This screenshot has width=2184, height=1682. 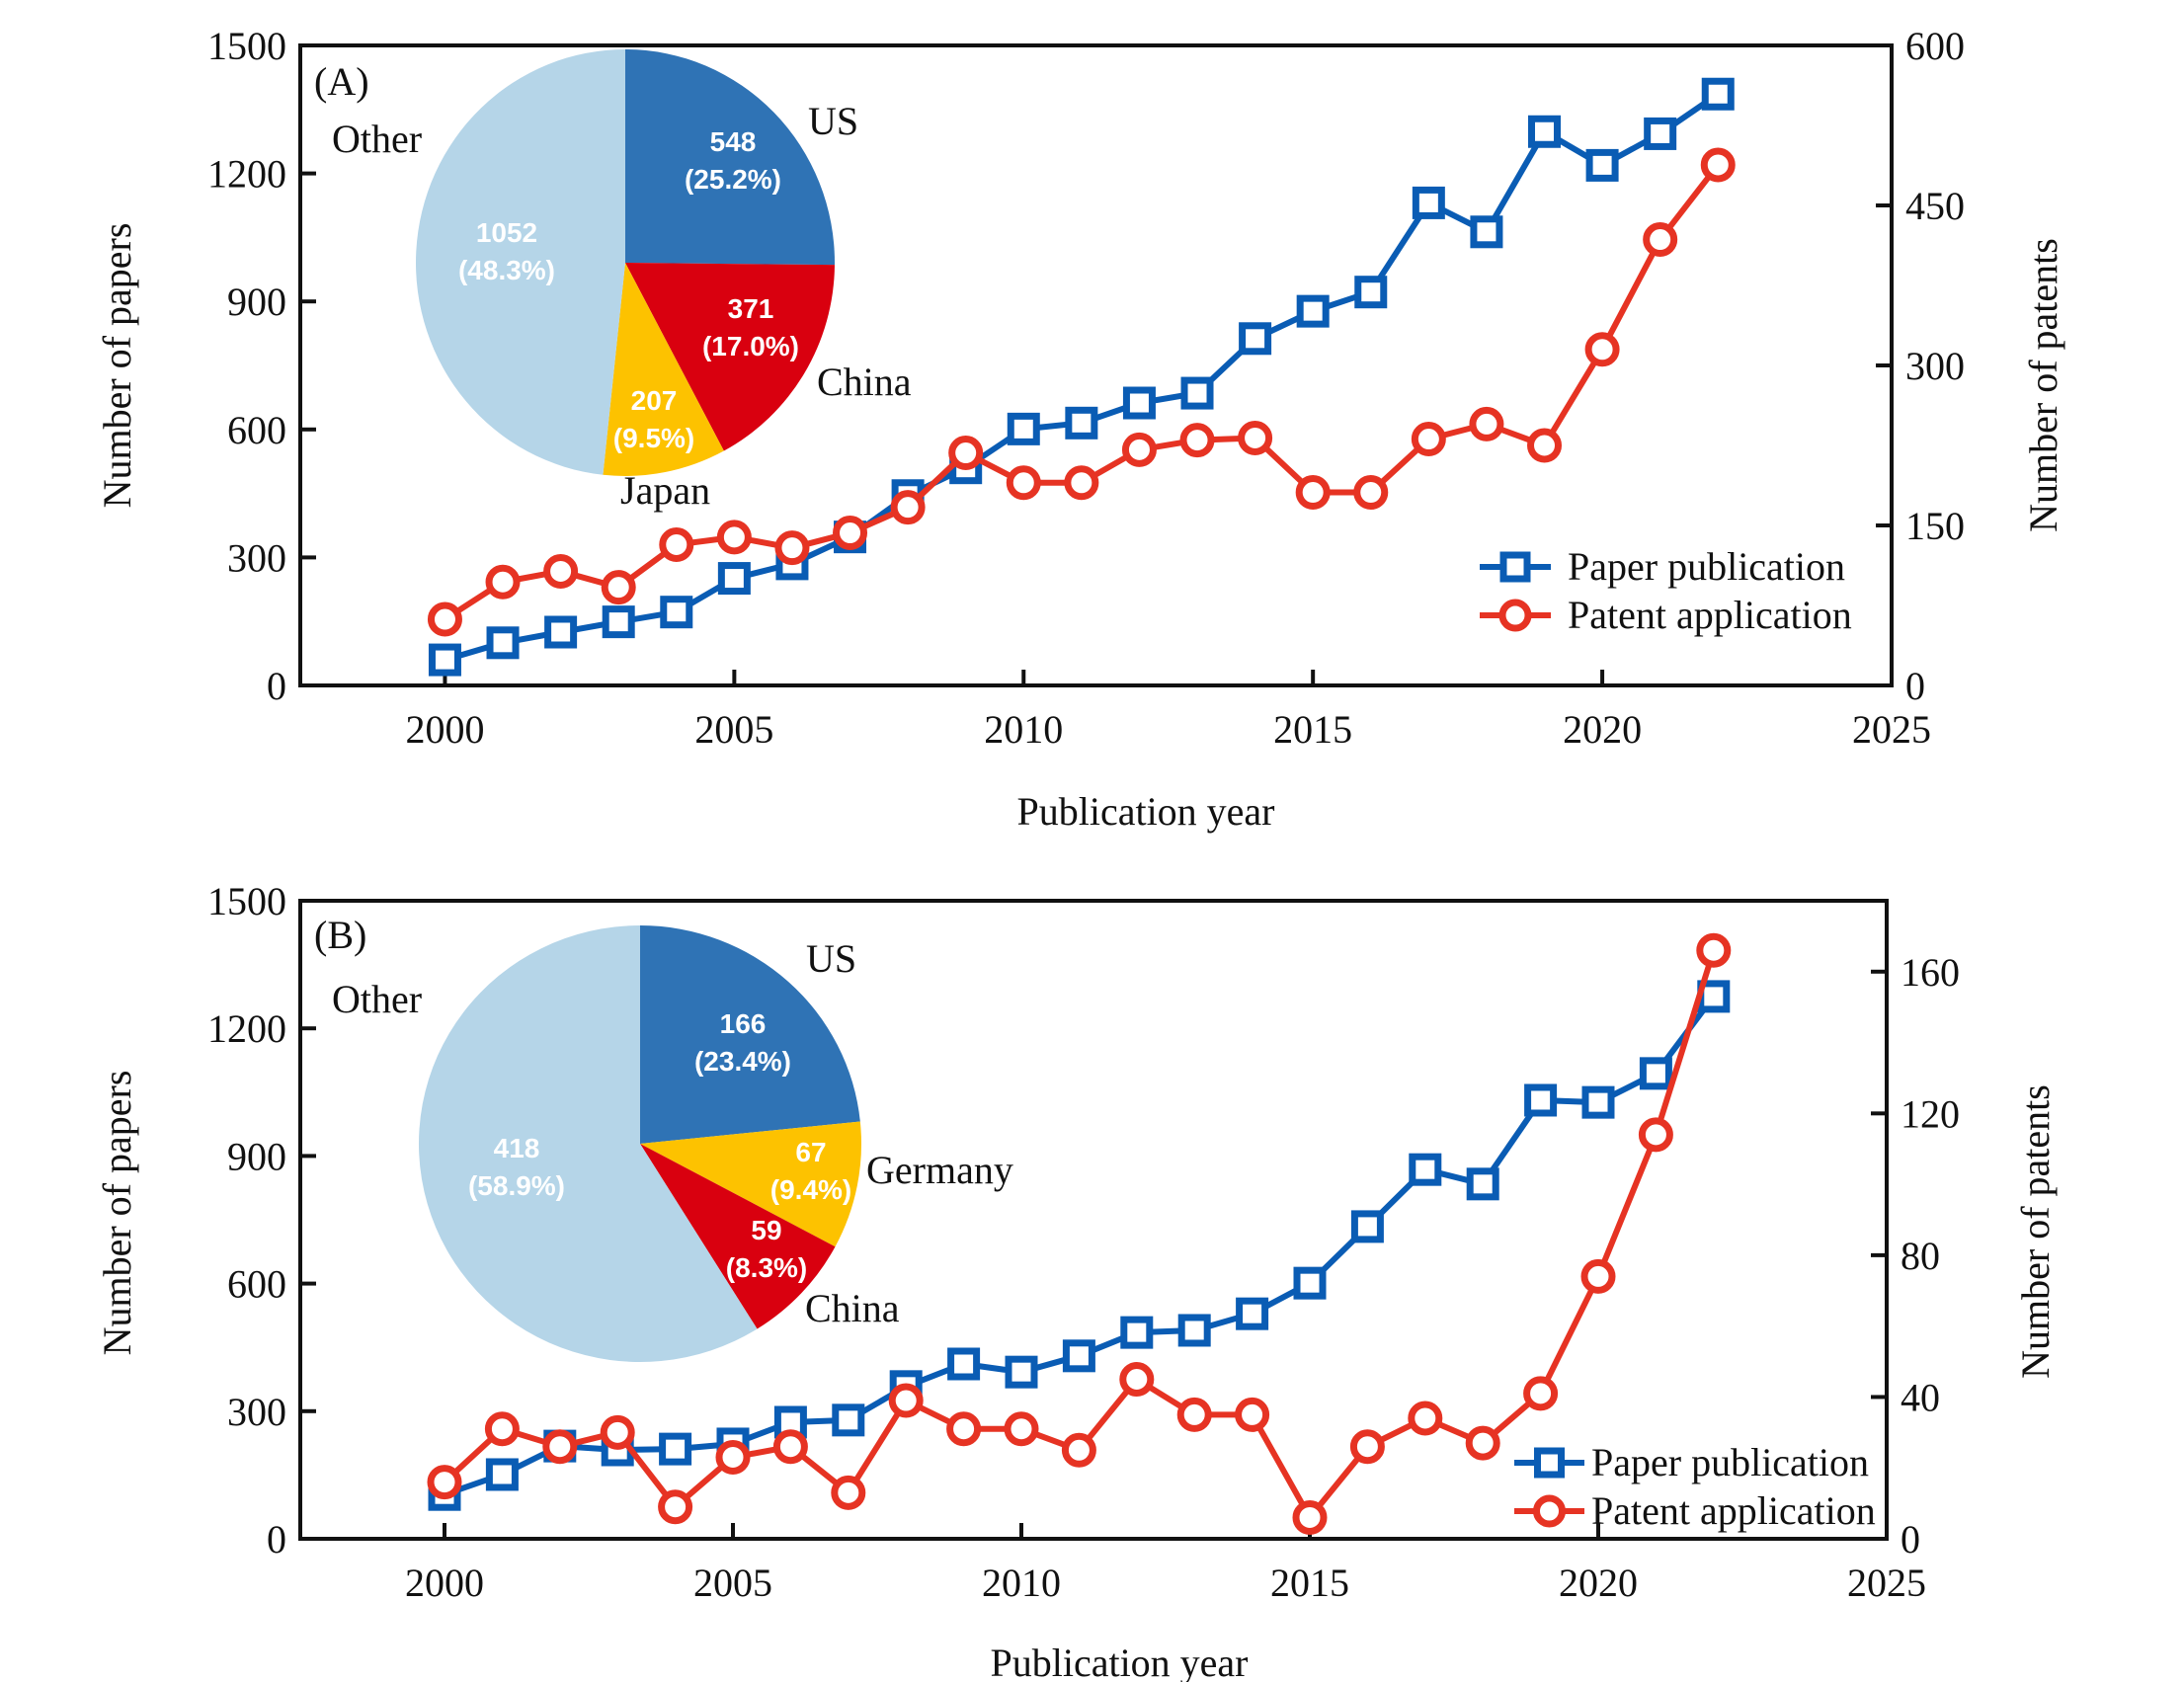 I want to click on y2-tick-label: 0, so click(x=1910, y=1539).